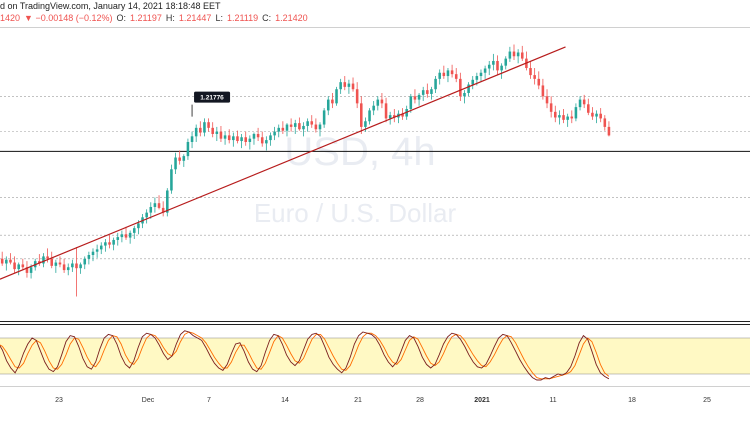 The height and width of the screenshot is (430, 750). I want to click on flag-label: 1.21776, so click(212, 98).